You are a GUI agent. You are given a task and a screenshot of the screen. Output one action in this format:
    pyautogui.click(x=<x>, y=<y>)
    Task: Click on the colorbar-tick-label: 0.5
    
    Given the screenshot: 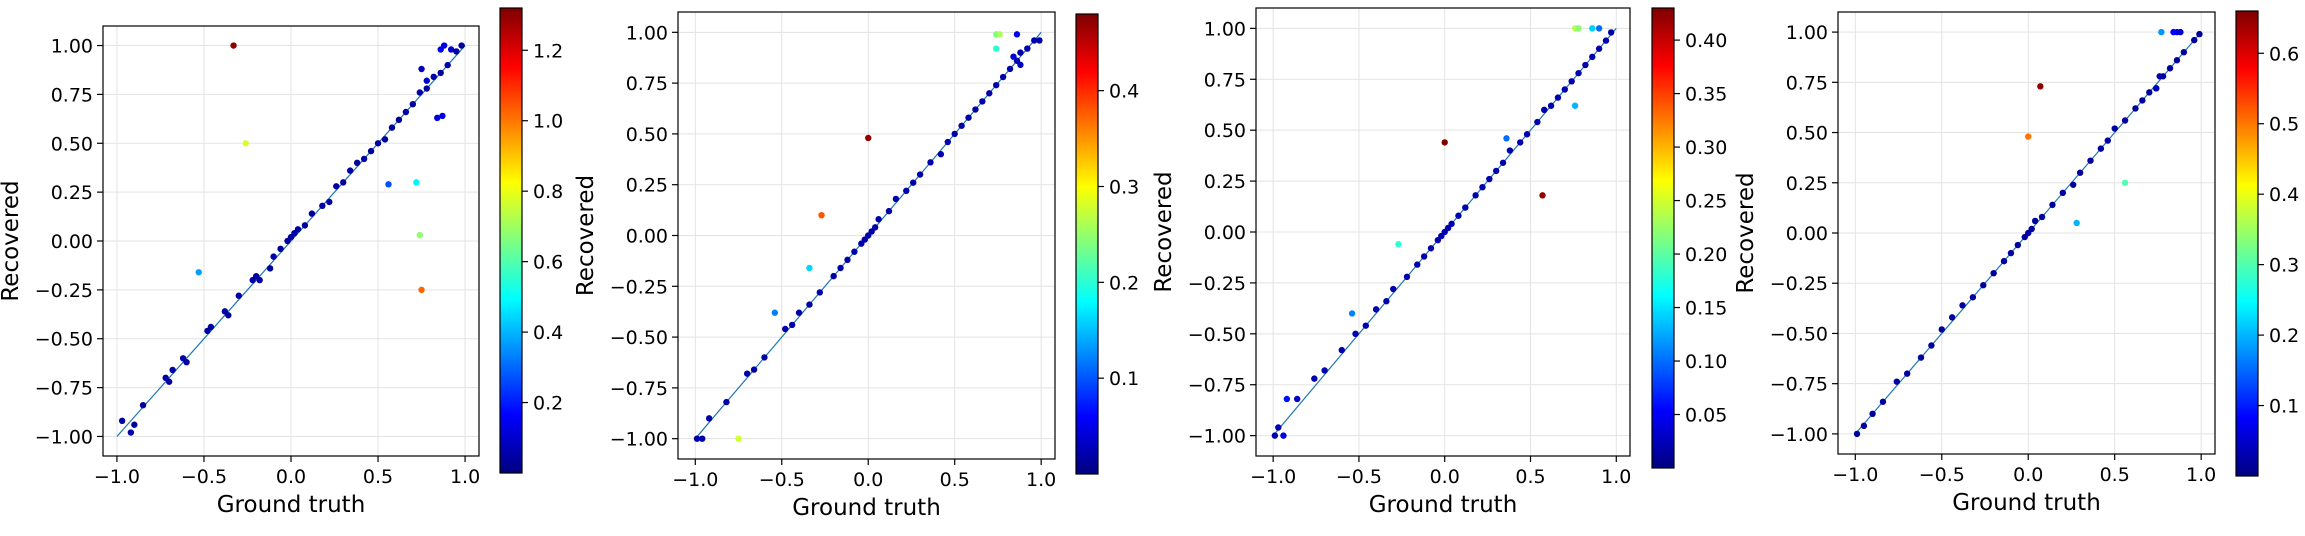 What is the action you would take?
    pyautogui.click(x=2284, y=125)
    